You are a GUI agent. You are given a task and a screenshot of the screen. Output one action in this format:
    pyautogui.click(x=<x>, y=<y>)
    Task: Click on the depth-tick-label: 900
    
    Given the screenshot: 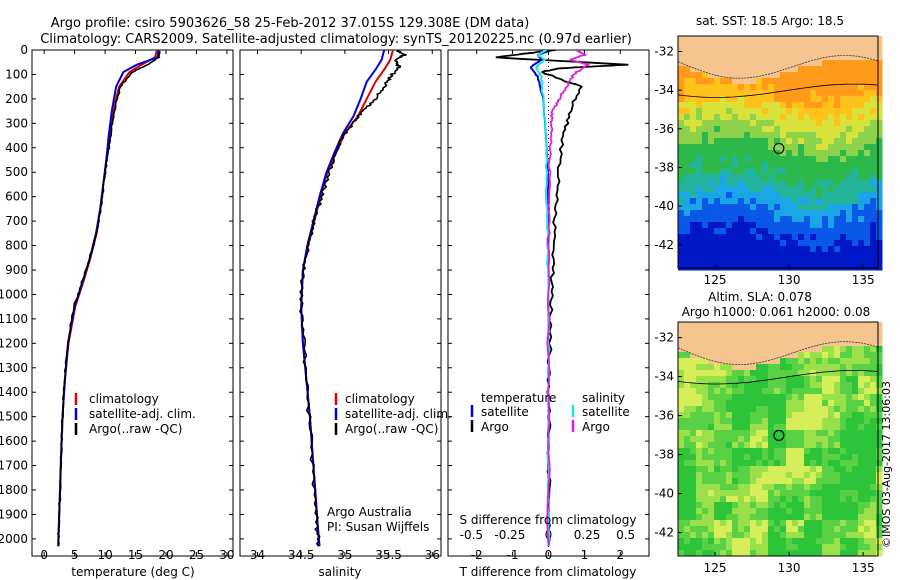 What is the action you would take?
    pyautogui.click(x=16, y=270)
    